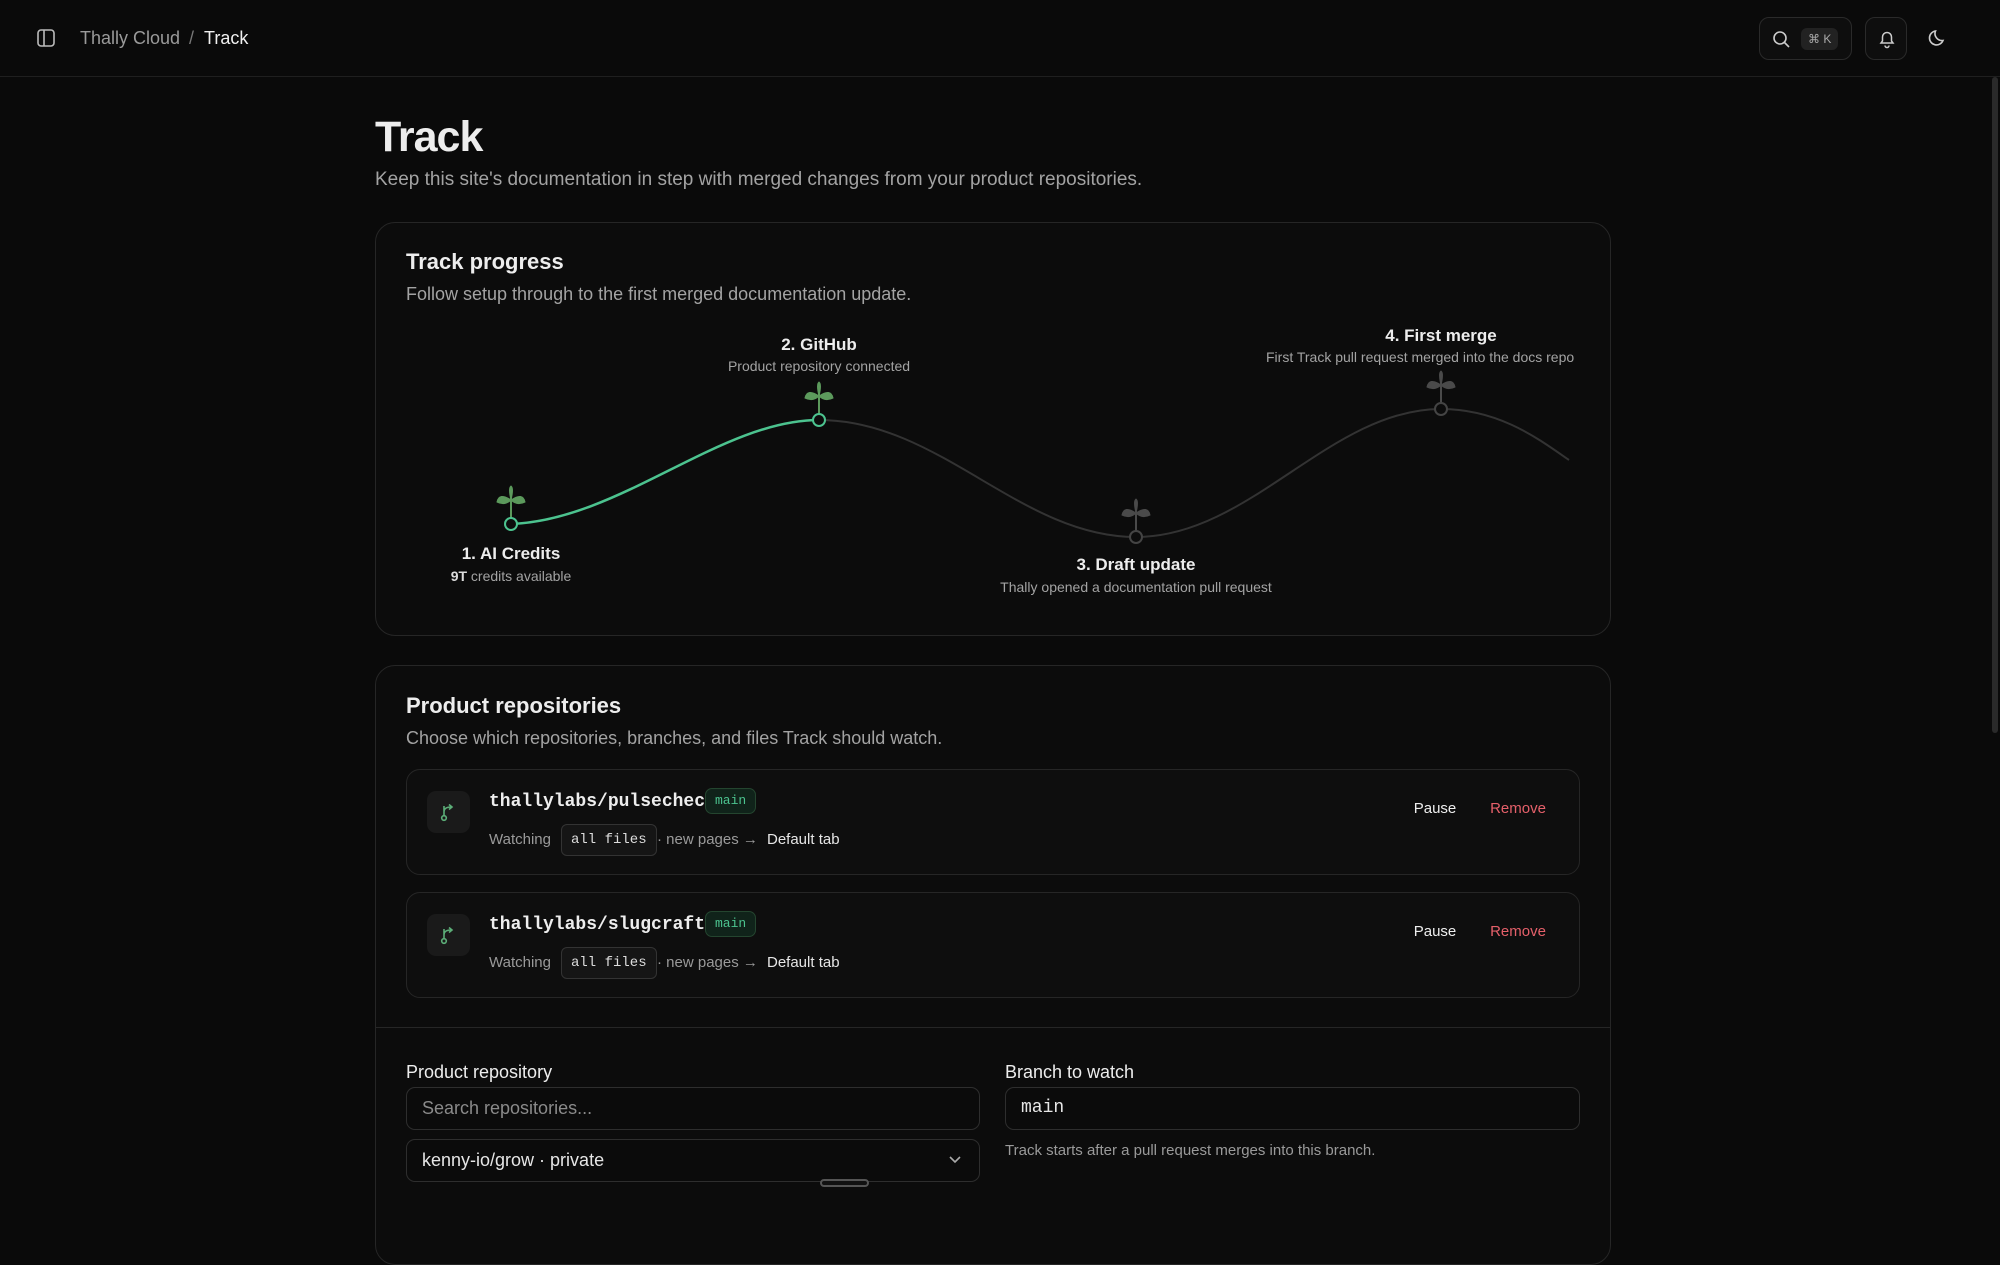  What do you see at coordinates (693, 1160) in the screenshot?
I see `repo-select: kenny-io/grow · private` at bounding box center [693, 1160].